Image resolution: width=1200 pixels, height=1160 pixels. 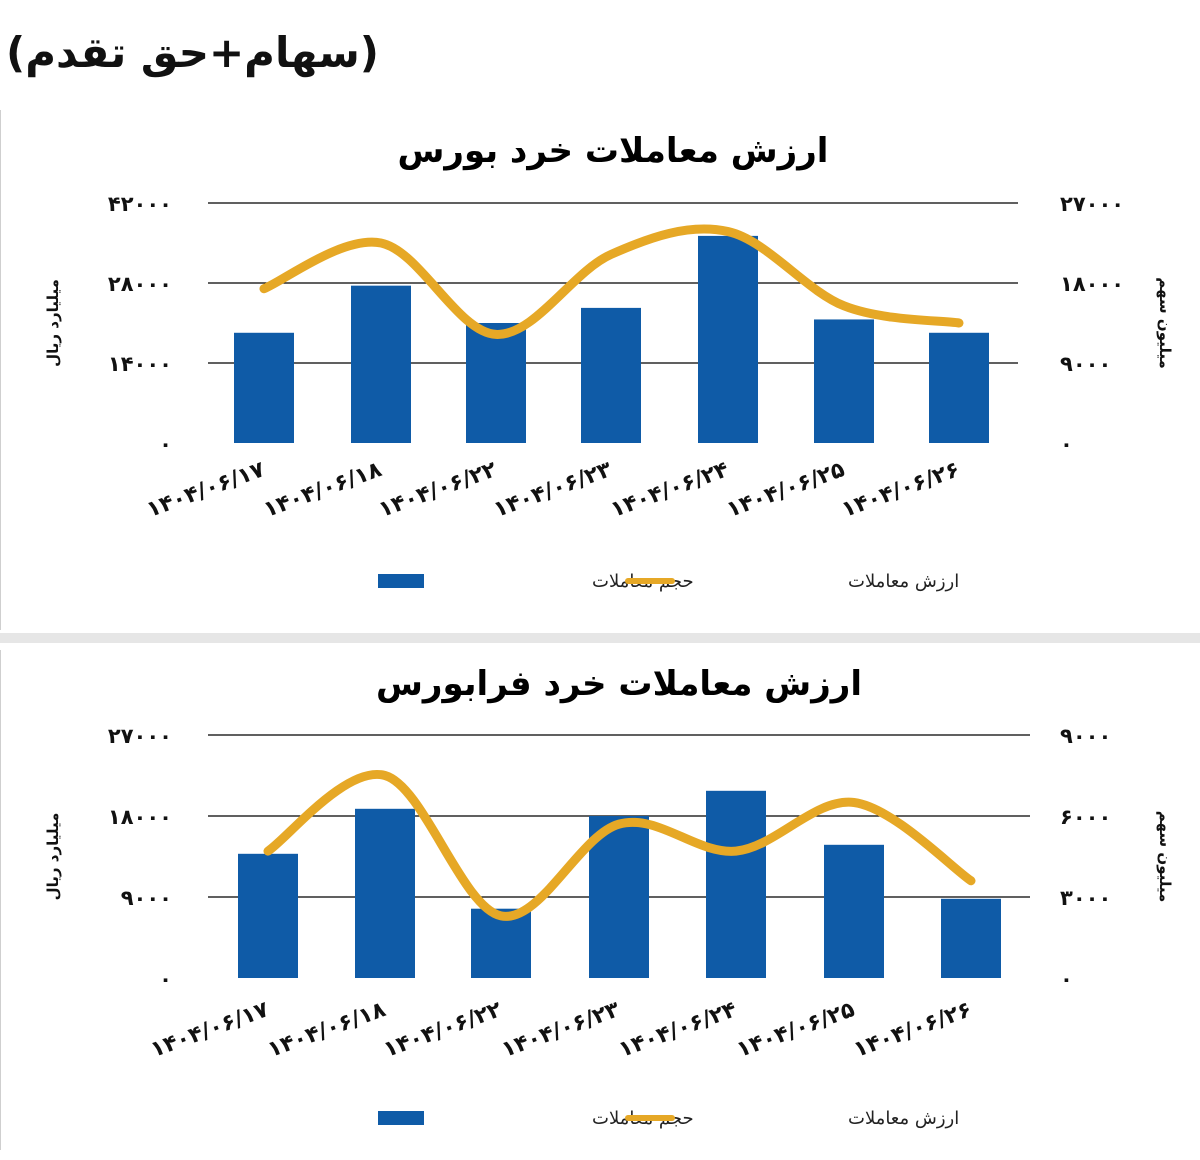 What do you see at coordinates (140, 284) in the screenshot?
I see `left-tick-label: ۲۸۰۰۰` at bounding box center [140, 284].